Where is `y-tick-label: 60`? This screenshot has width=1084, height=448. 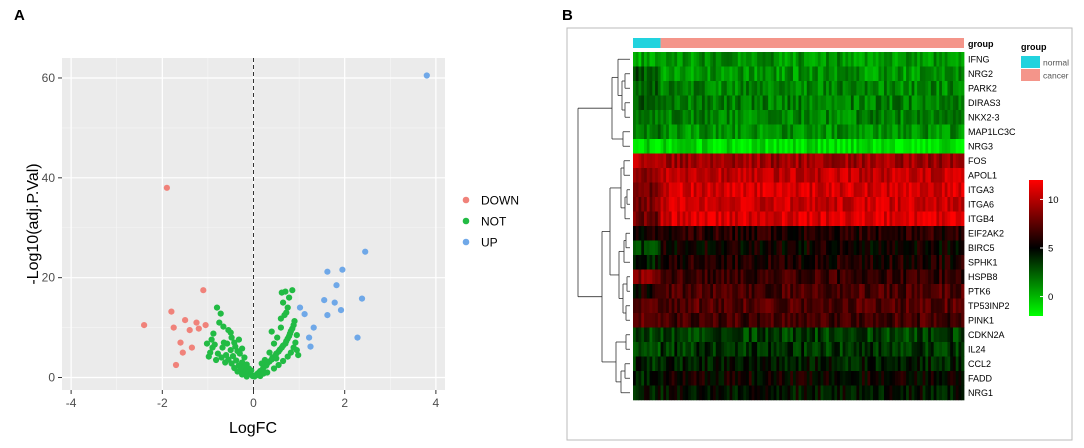
y-tick-label: 60 is located at coordinates (49, 78).